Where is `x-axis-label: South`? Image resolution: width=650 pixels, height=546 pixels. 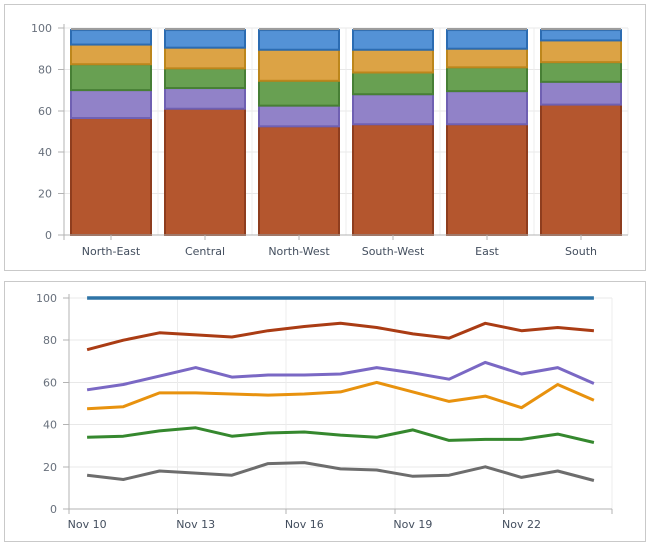 x-axis-label: South is located at coordinates (581, 251).